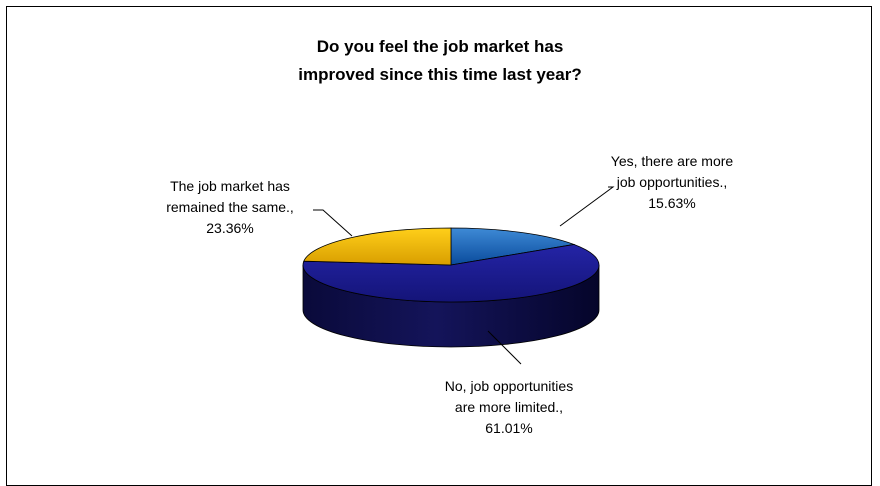 Image resolution: width=880 pixels, height=486 pixels. Describe the element at coordinates (509, 407) in the screenshot. I see `slice-label-1-line-1: are more limited.,` at that location.